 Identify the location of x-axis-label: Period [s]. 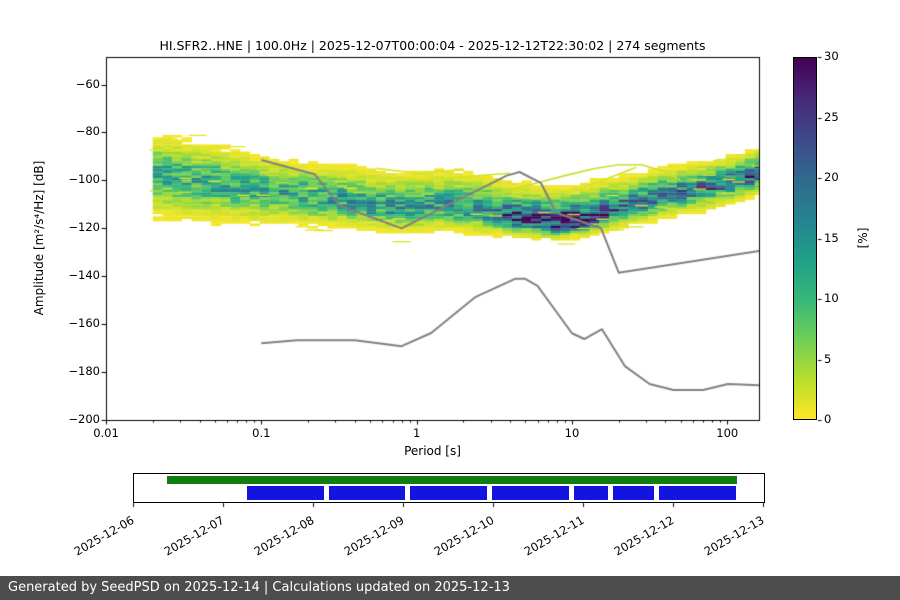
(432, 451).